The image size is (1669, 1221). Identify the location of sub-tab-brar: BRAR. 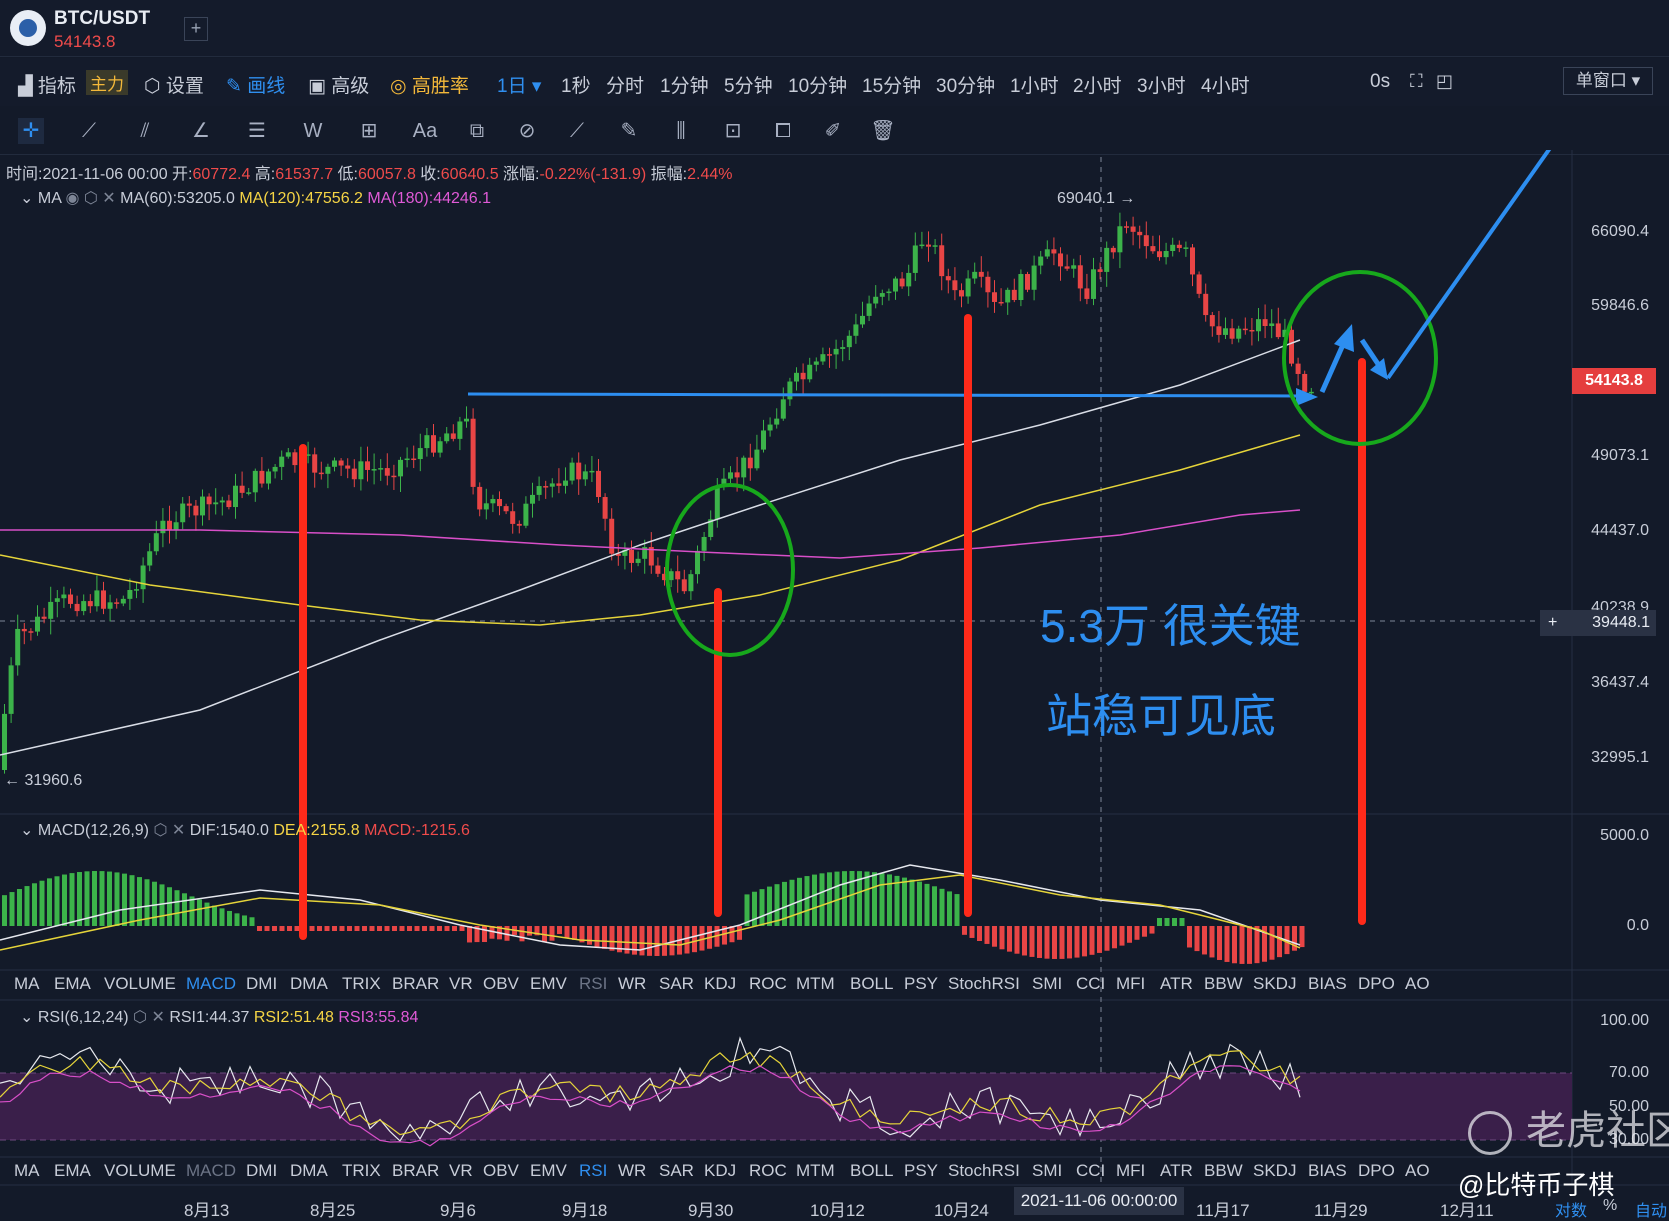
(416, 1170).